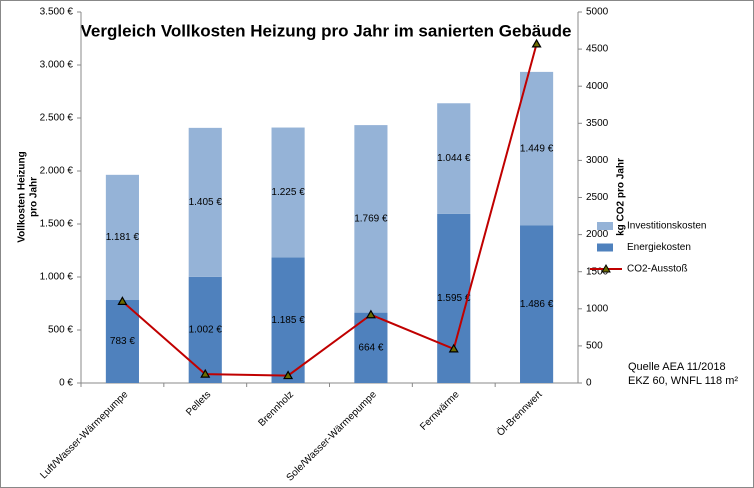  What do you see at coordinates (677, 367) in the screenshot?
I see `annotation: Quelle AEA 11/2018` at bounding box center [677, 367].